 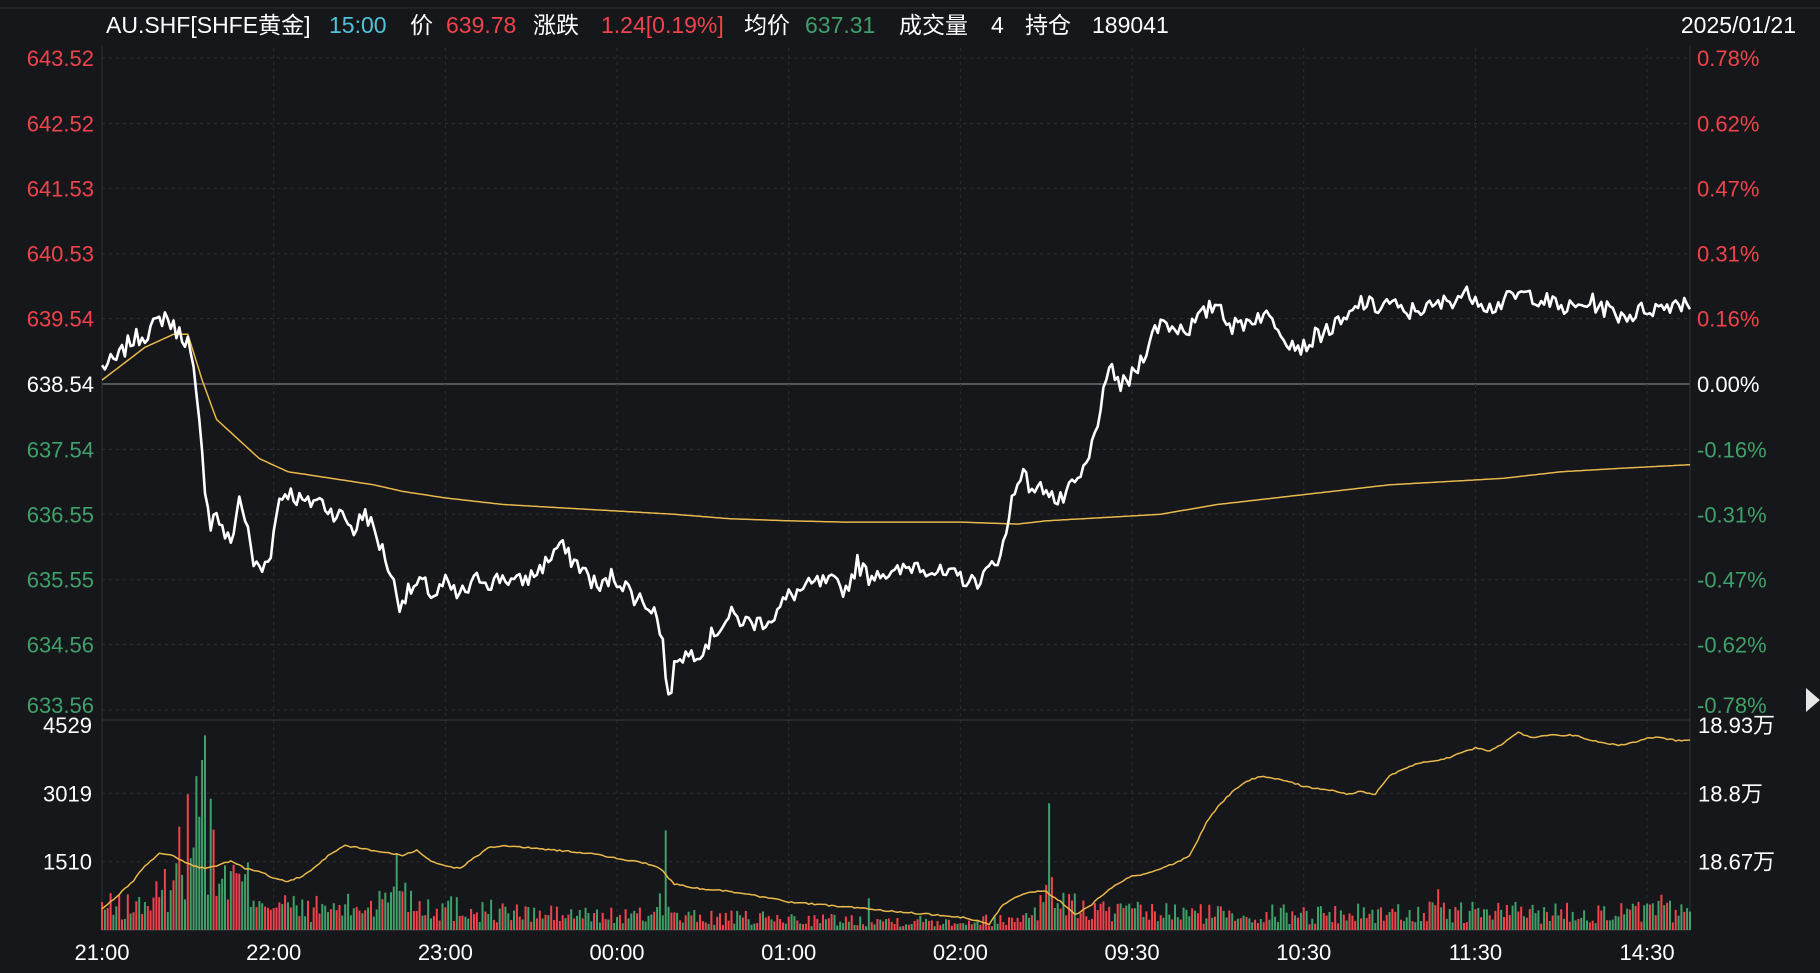 What do you see at coordinates (1728, 123) in the screenshot?
I see `percent-tick-label: 0.62%` at bounding box center [1728, 123].